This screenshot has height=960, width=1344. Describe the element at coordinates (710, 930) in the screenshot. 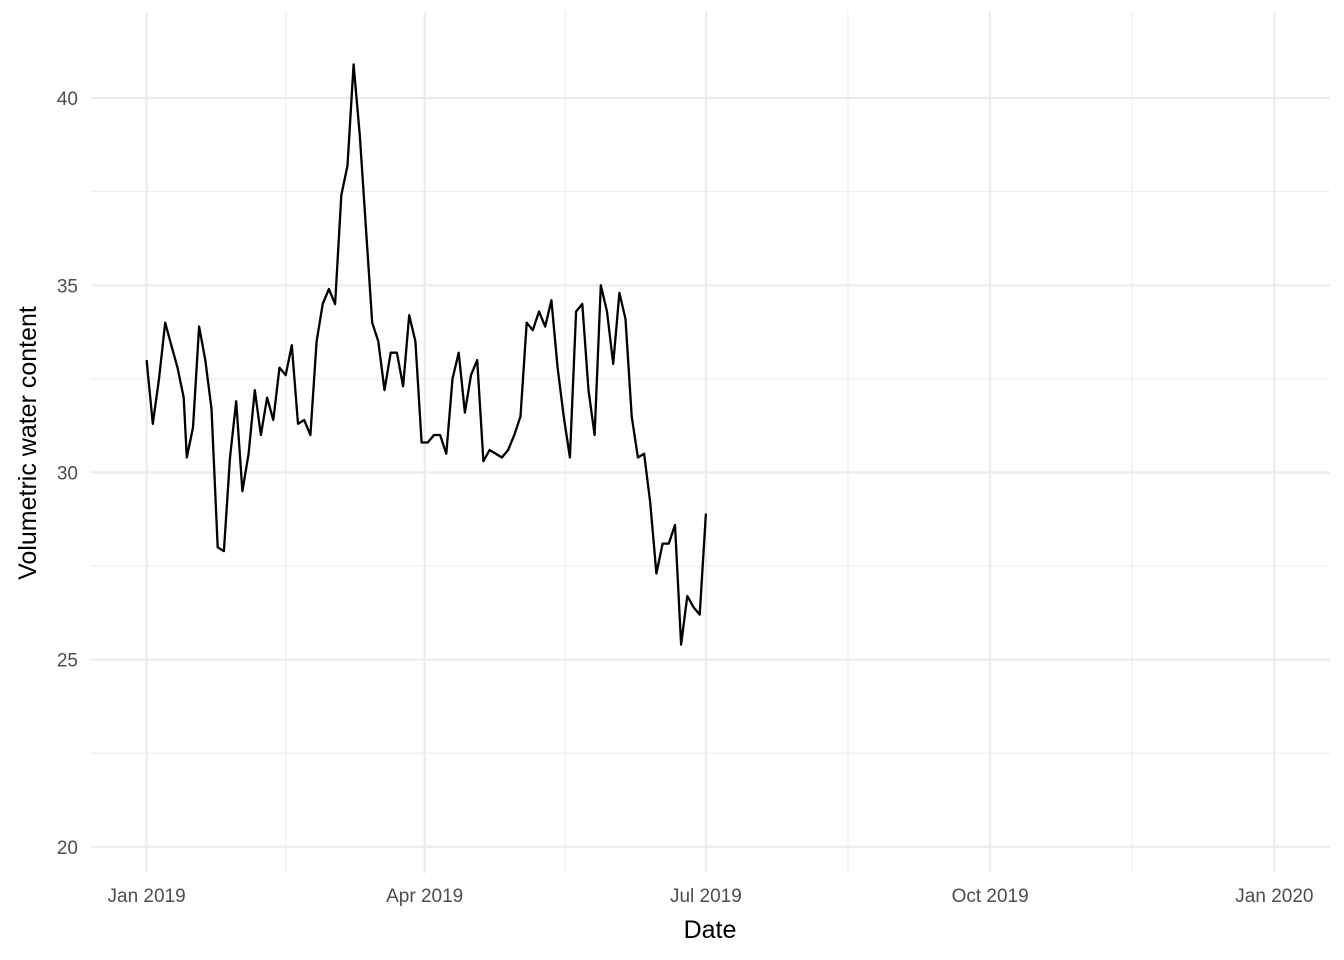

I see `x-axis-title: Date` at that location.